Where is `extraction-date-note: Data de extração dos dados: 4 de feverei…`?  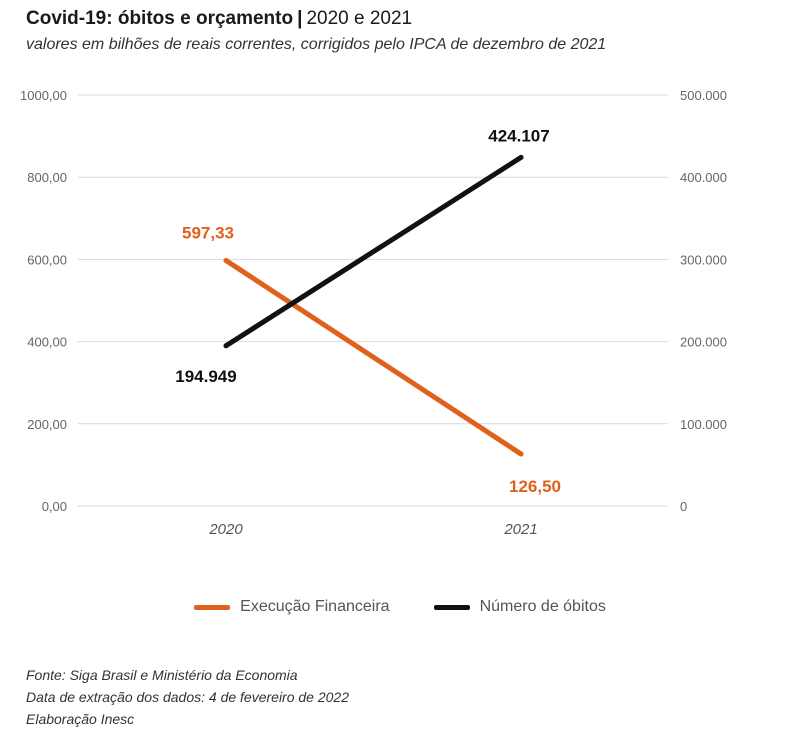 extraction-date-note: Data de extração dos dados: 4 de feverei… is located at coordinates (187, 697).